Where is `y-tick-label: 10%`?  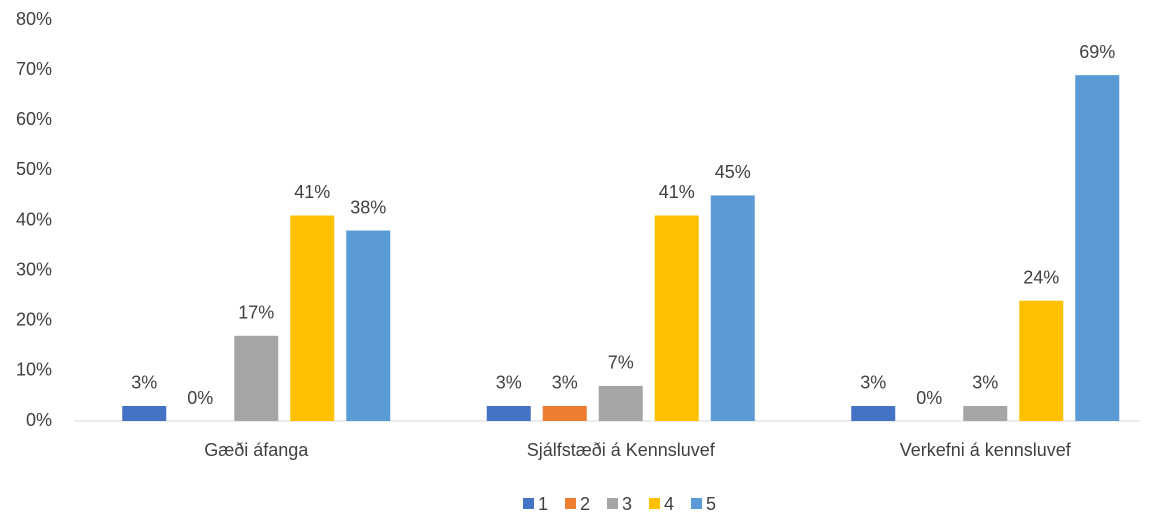 y-tick-label: 10% is located at coordinates (34, 370).